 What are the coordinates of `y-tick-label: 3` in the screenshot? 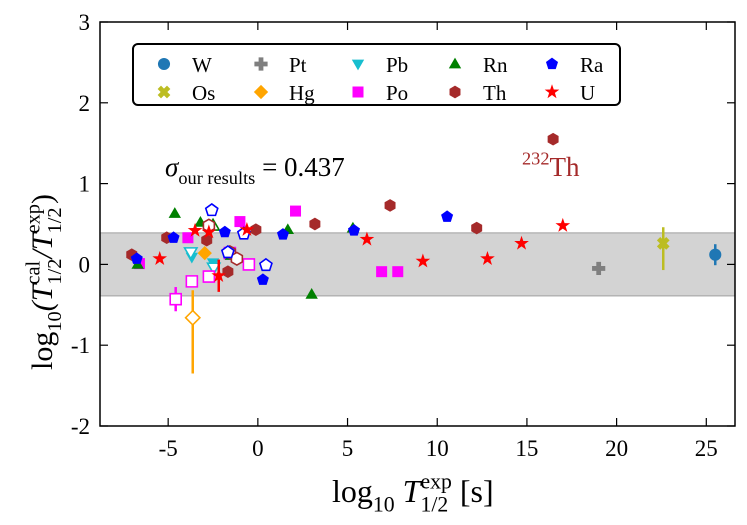 It's located at (85, 22).